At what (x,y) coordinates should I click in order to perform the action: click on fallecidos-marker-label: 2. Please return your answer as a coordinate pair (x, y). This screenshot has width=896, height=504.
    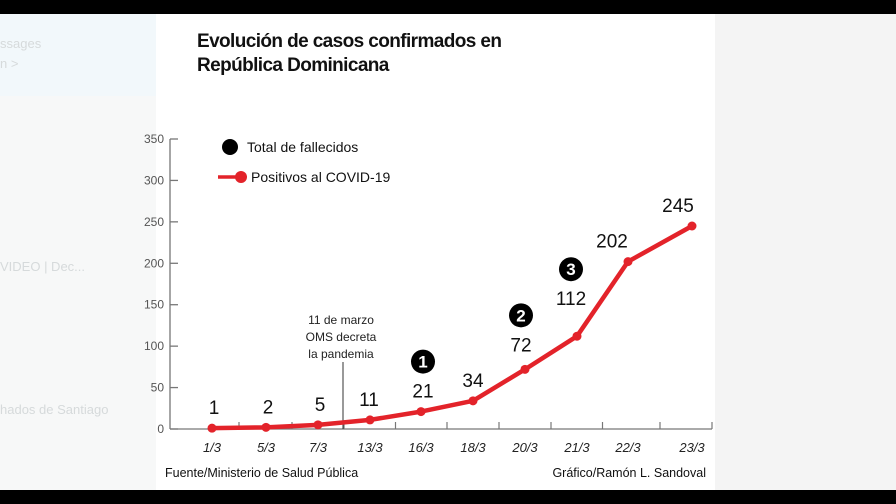
    Looking at the image, I should click on (520, 315).